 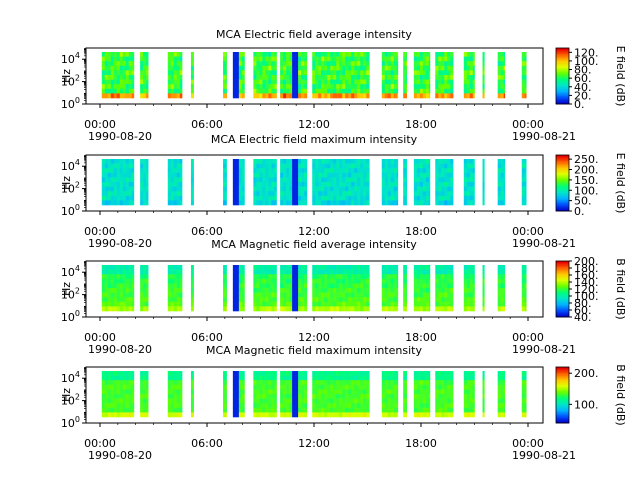 I want to click on panel-title: MCA Magnetic field maximum intensity, so click(x=314, y=350).